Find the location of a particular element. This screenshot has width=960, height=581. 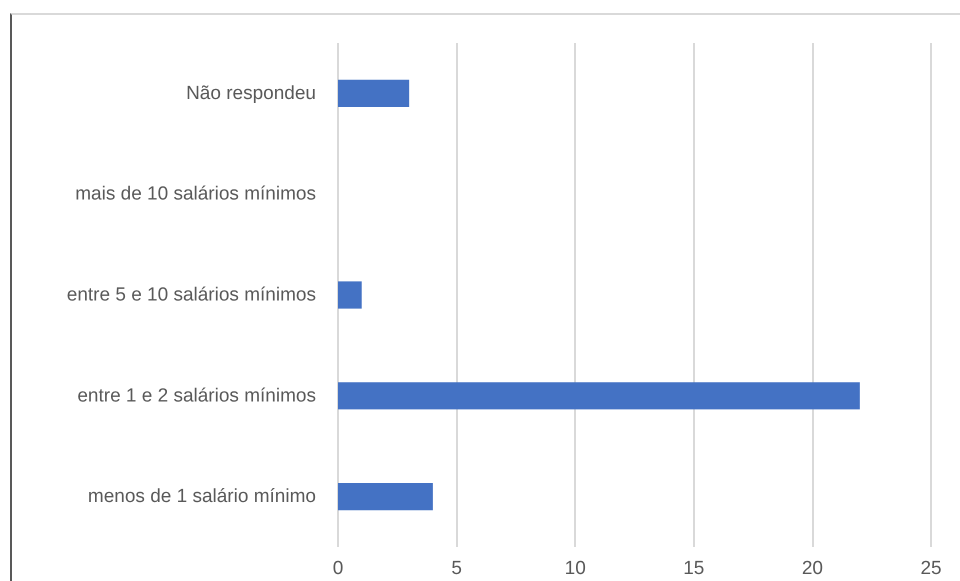

y-tick-label: mais de 10 salários mínimos is located at coordinates (195, 194).